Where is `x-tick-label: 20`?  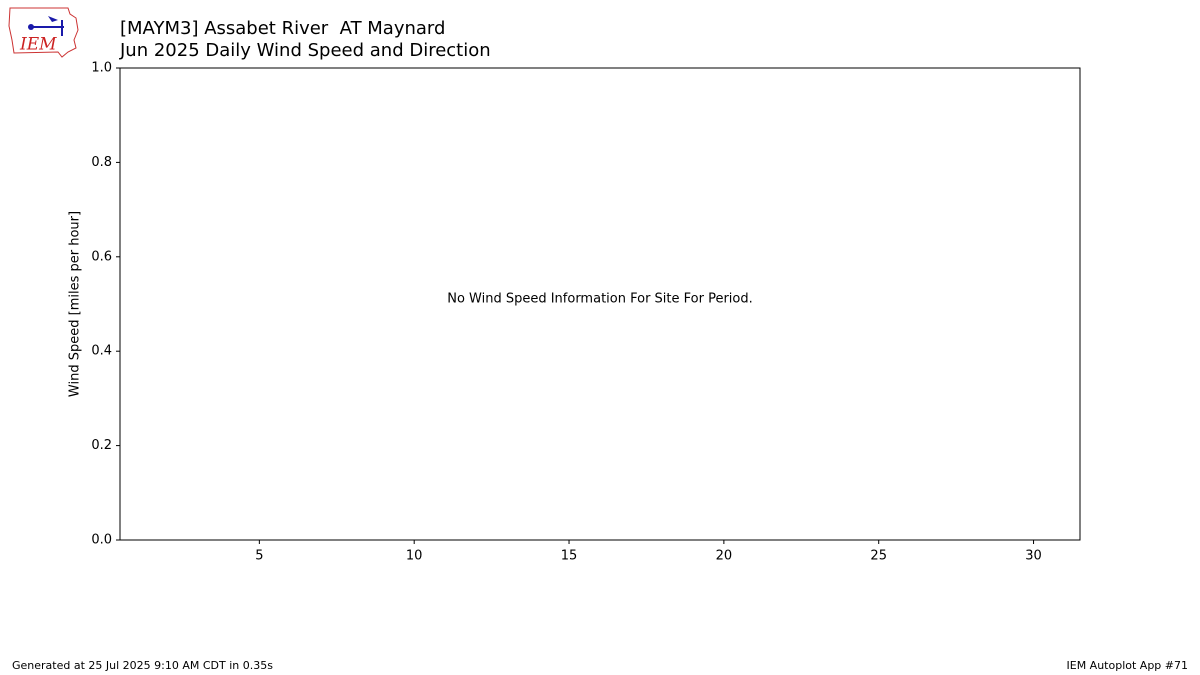 x-tick-label: 20 is located at coordinates (724, 556).